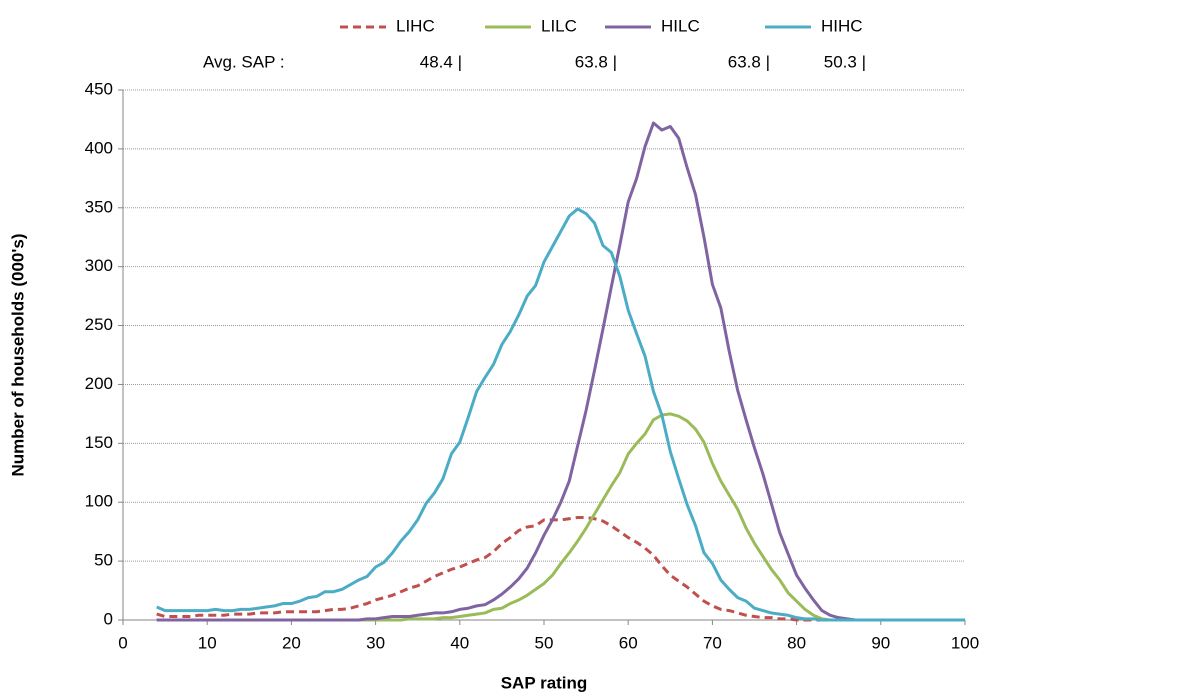  What do you see at coordinates (559, 25) in the screenshot?
I see `legend-label: LILC` at bounding box center [559, 25].